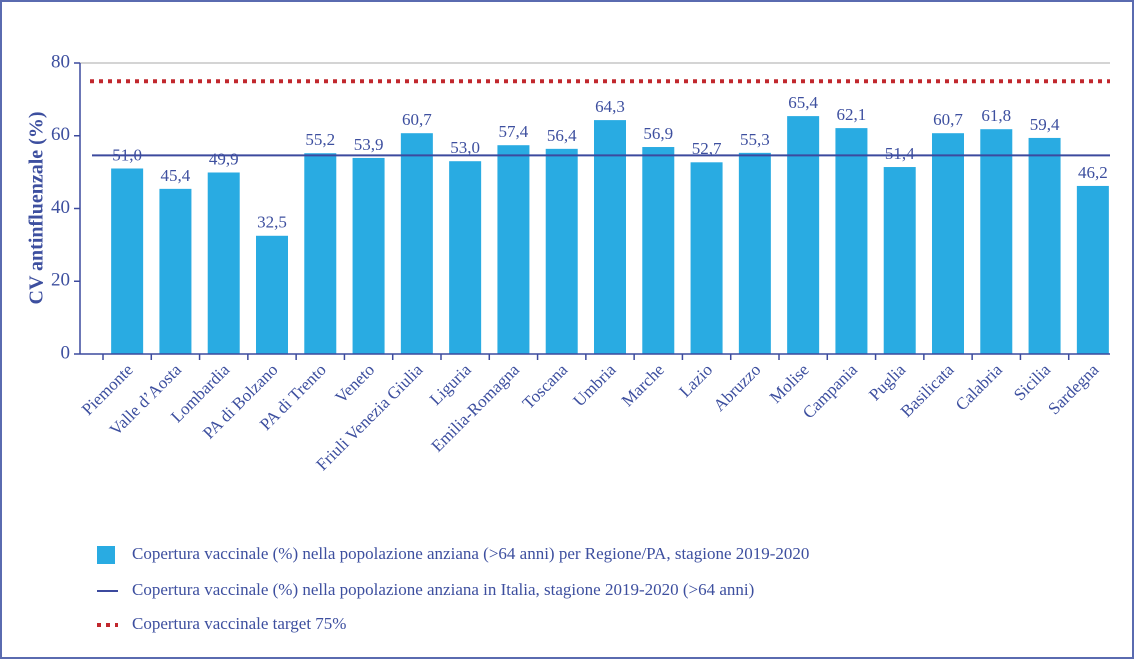 This screenshot has width=1134, height=659. Describe the element at coordinates (176, 175) in the screenshot. I see `value-label: 45,4` at that location.